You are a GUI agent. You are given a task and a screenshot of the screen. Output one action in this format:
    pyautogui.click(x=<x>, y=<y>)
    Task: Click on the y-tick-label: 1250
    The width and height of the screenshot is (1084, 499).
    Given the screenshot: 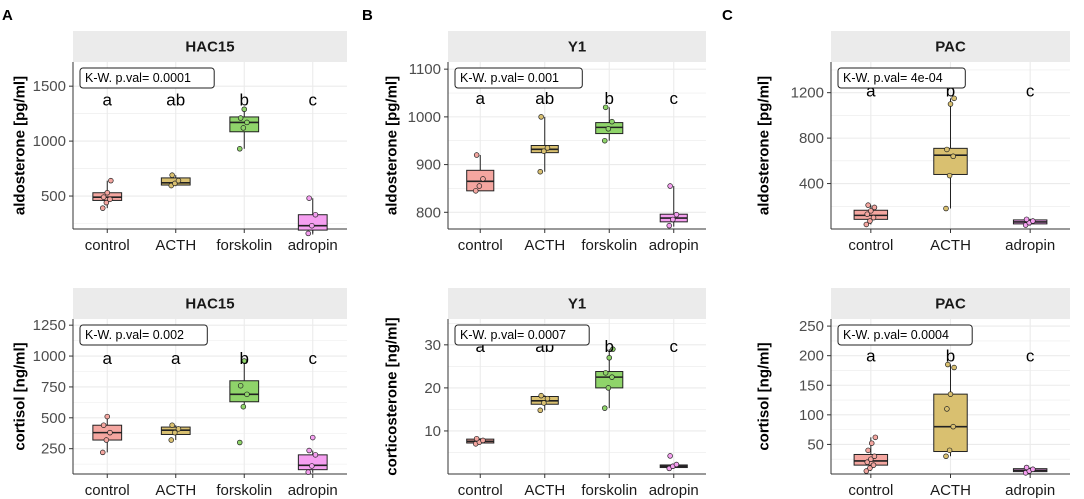 What is the action you would take?
    pyautogui.click(x=49, y=325)
    